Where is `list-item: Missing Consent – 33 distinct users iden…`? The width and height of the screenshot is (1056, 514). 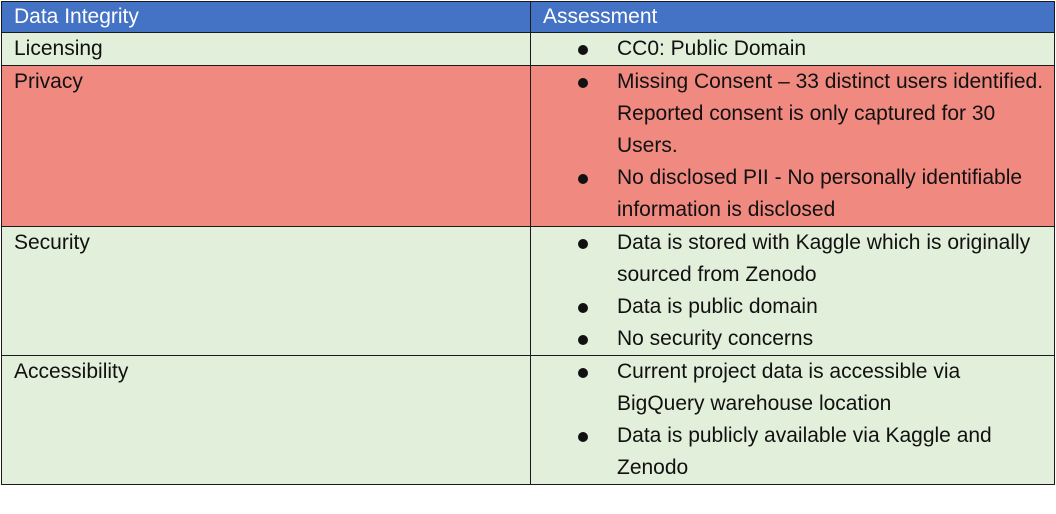
list-item: Missing Consent – 33 distinct users iden… is located at coordinates (795, 114).